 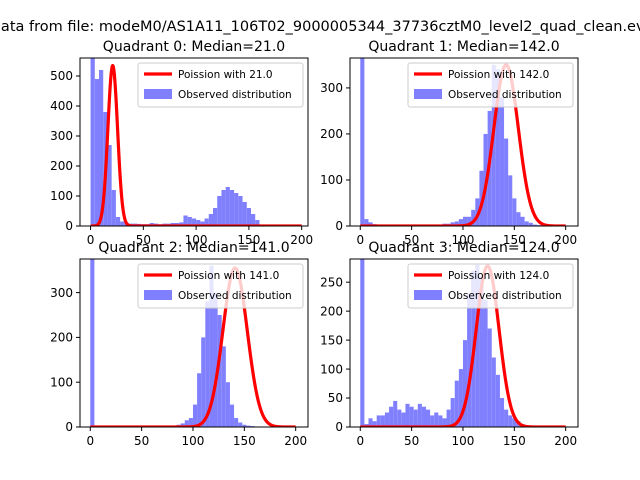 I want to click on y-tick-label: 150, so click(x=331, y=340).